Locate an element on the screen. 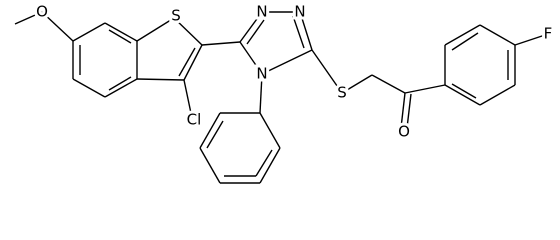 The height and width of the screenshot is (240, 560). atom-label: F is located at coordinates (548, 34).